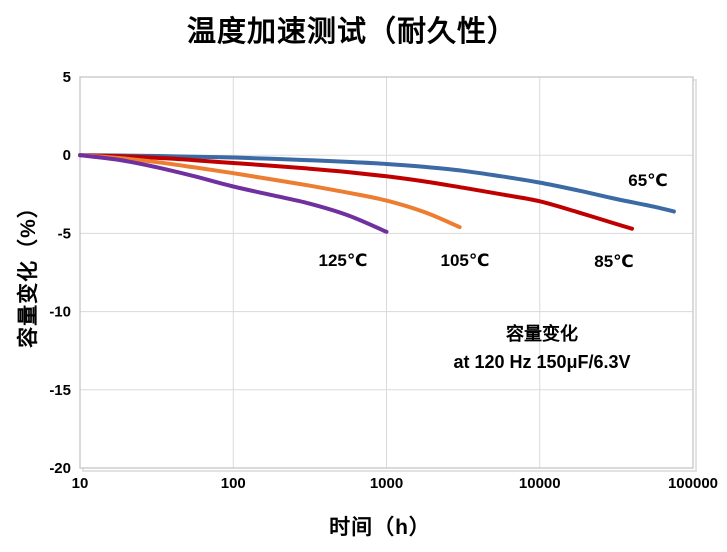 Image resolution: width=727 pixels, height=552 pixels. Describe the element at coordinates (541, 348) in the screenshot. I see `chart-annotation: 容量变化 at 120 Hz 150μF/6.3V` at that location.